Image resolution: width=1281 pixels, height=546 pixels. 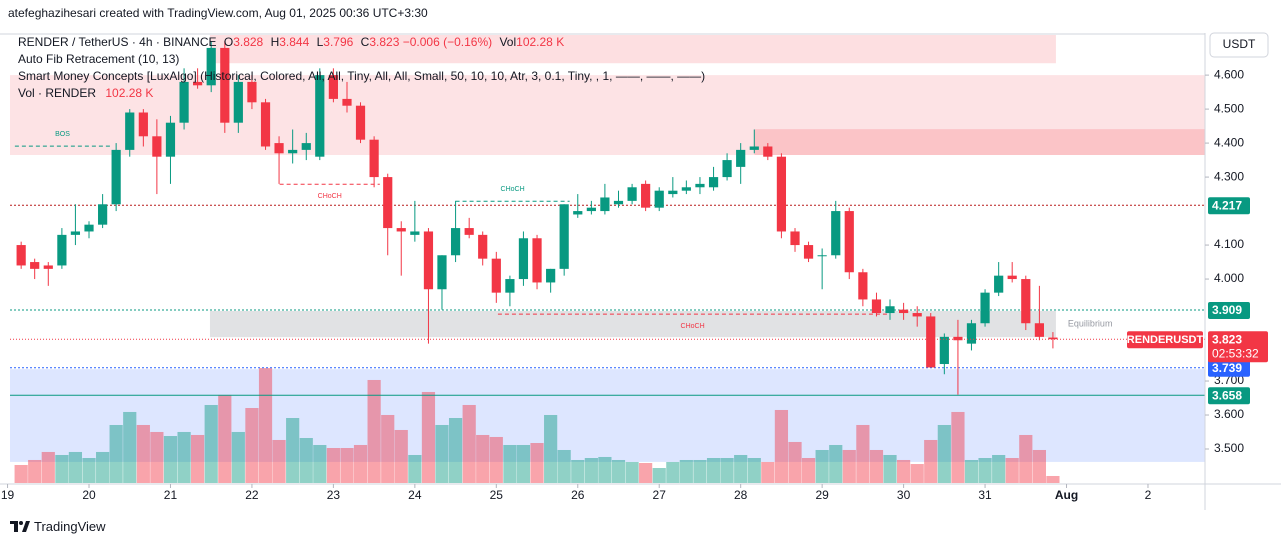 I want to click on level-label: 4.217, so click(x=1227, y=205).